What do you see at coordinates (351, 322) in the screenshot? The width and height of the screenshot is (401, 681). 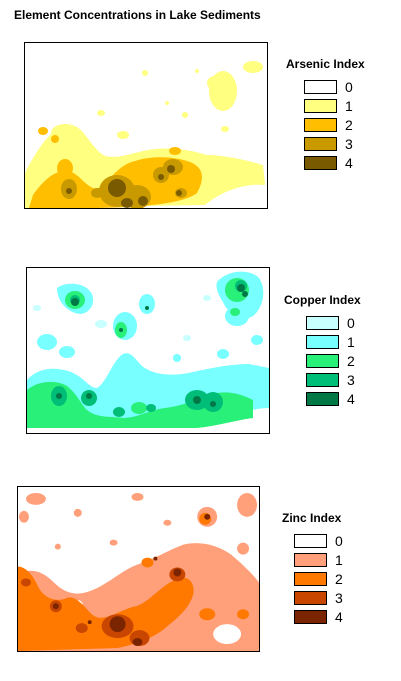 I see `copper-legend-label: 0` at bounding box center [351, 322].